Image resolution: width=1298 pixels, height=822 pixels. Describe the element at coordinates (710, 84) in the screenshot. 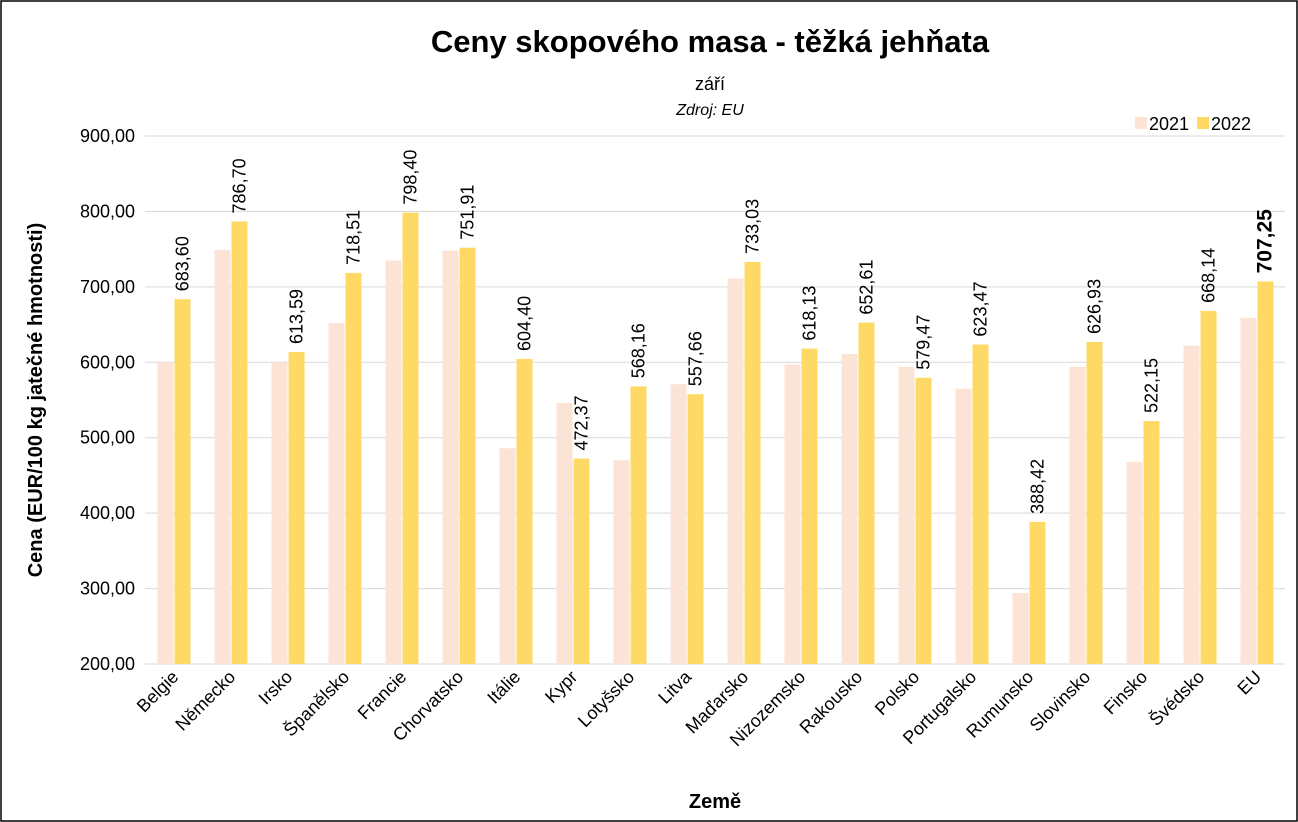

I see `chart-subtitle: září` at that location.